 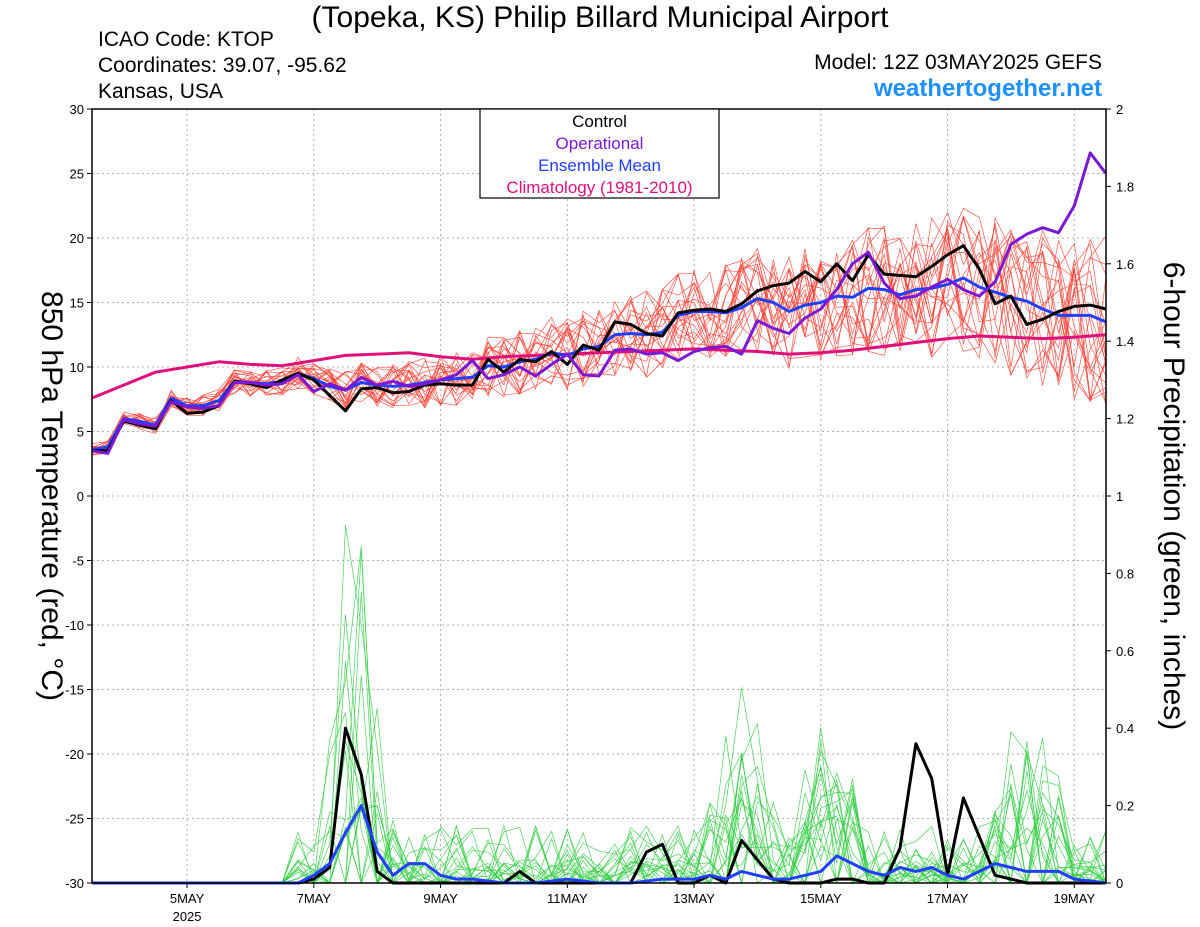 I want to click on legend-entry: Control, so click(x=599, y=121).